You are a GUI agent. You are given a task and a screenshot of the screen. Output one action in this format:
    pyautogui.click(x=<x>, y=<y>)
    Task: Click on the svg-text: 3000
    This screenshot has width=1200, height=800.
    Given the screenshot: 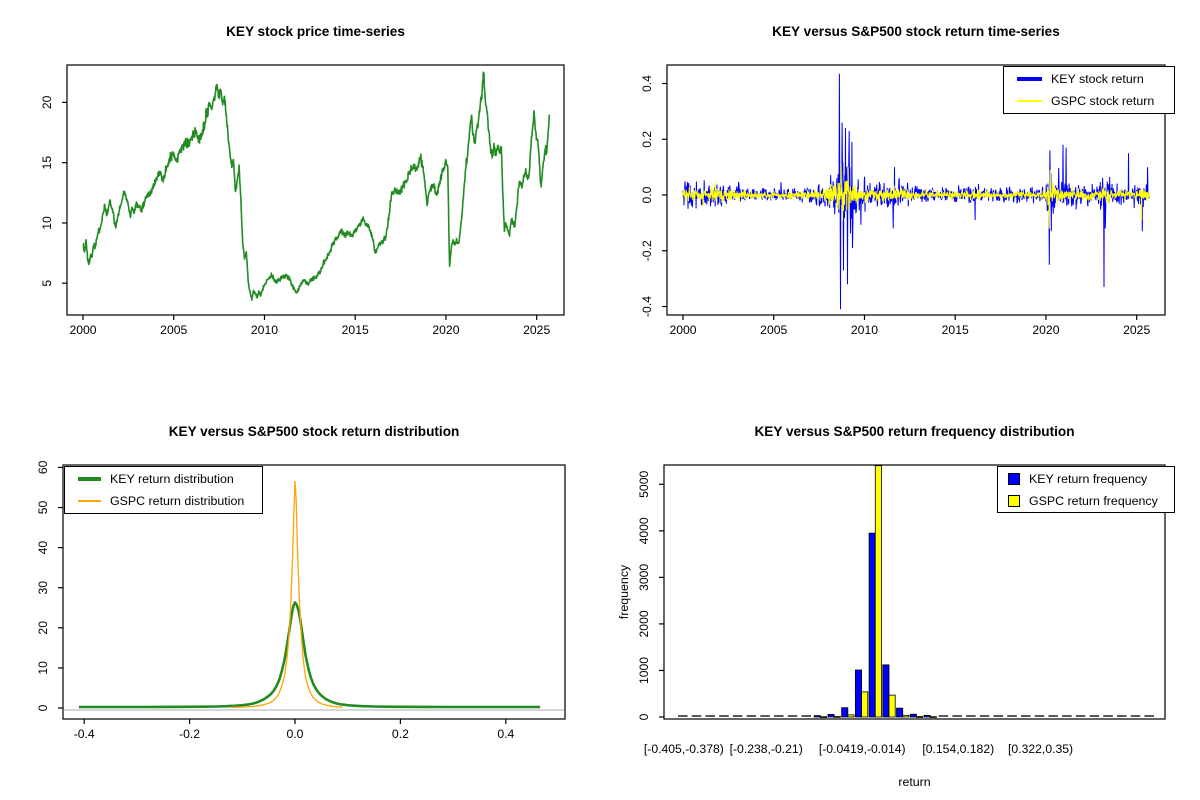 What is the action you would take?
    pyautogui.click(x=644, y=577)
    